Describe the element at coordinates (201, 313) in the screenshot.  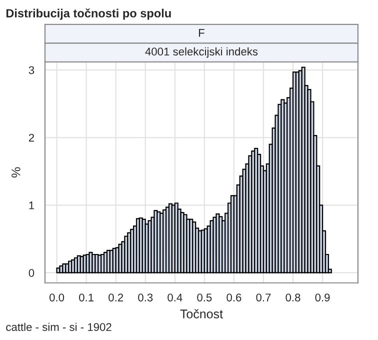
I see `x-axis-title: Točnost` at that location.